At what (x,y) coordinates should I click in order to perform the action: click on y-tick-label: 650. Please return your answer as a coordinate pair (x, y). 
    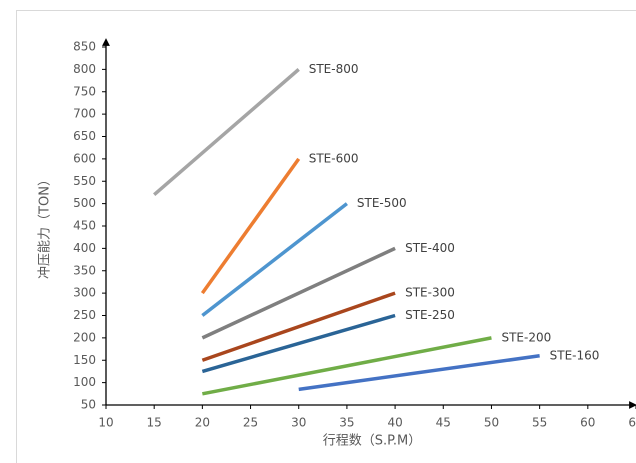
    Looking at the image, I should click on (84, 136).